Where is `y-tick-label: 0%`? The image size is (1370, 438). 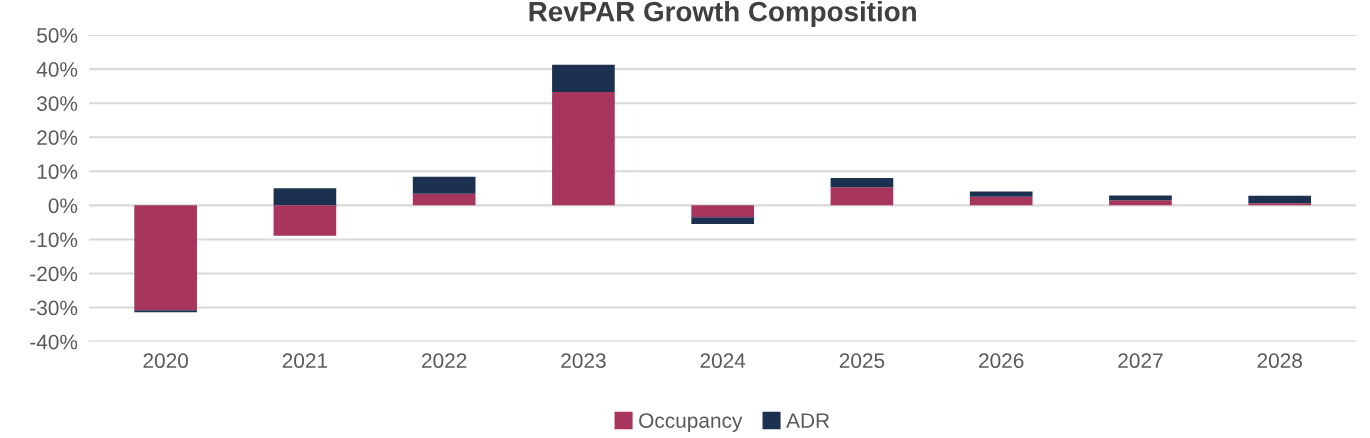 y-tick-label: 0% is located at coordinates (63, 206).